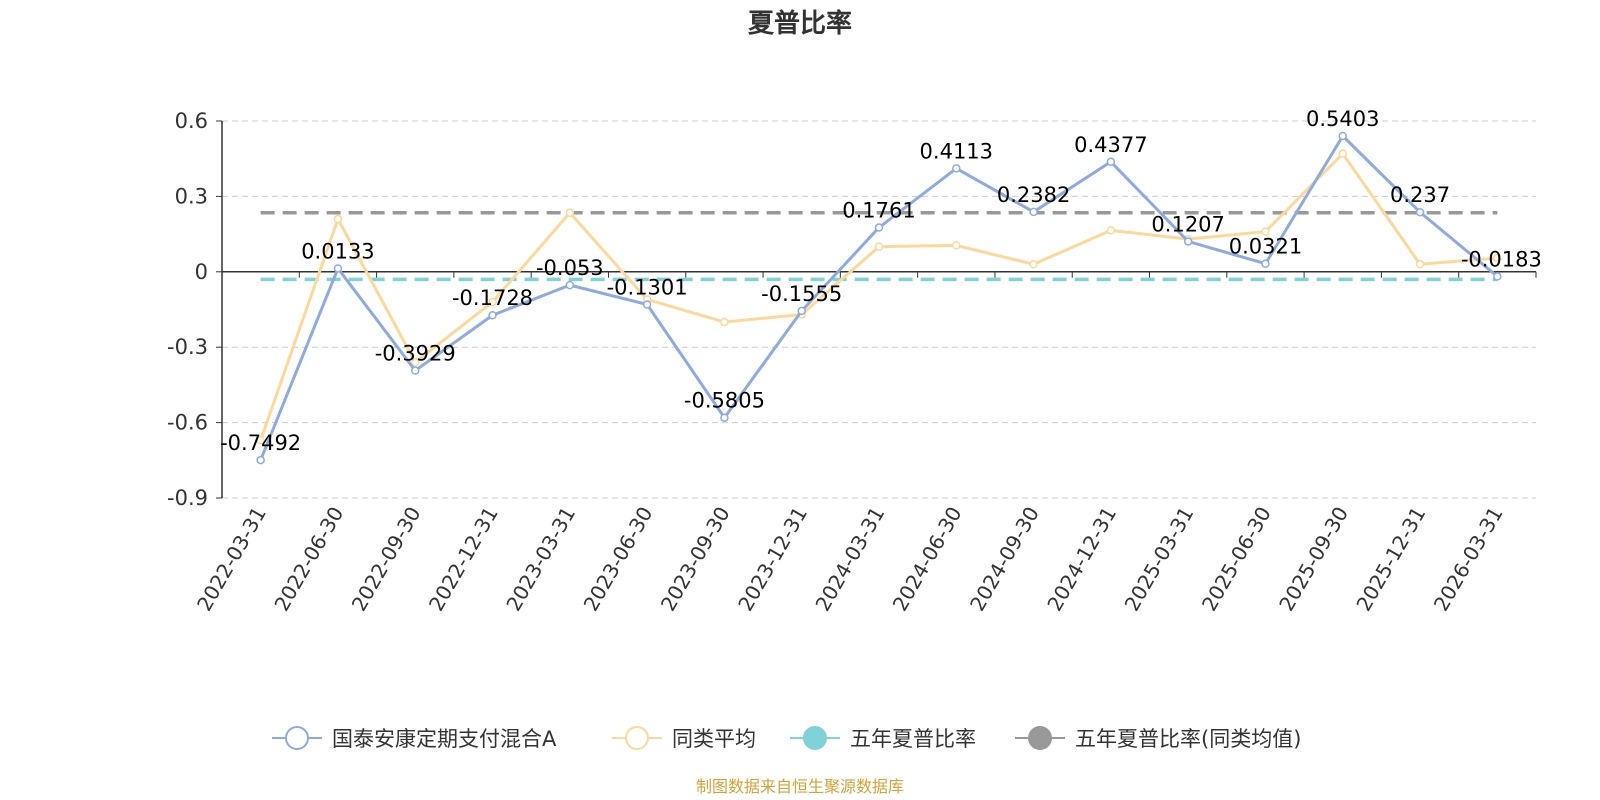 The image size is (1600, 800). I want to click on x-tick-label-12: 2025-03-31, so click(1159, 559).